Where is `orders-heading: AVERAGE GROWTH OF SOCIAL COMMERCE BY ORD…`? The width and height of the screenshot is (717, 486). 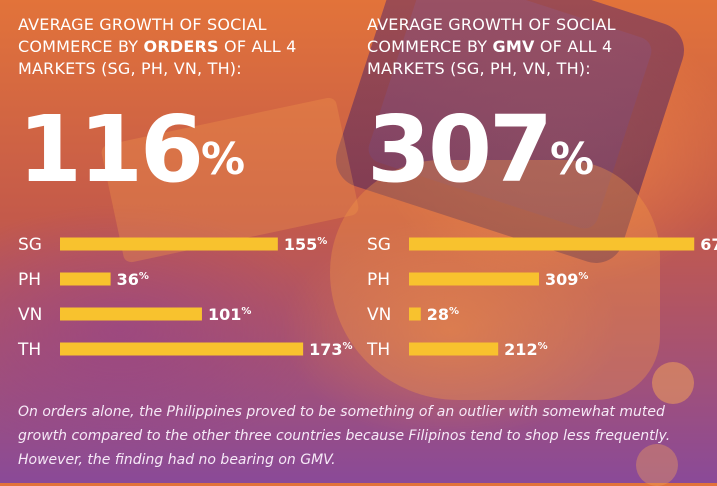
orders-heading: AVERAGE GROWTH OF SOCIAL COMMERCE BY ORD… is located at coordinates (178, 47).